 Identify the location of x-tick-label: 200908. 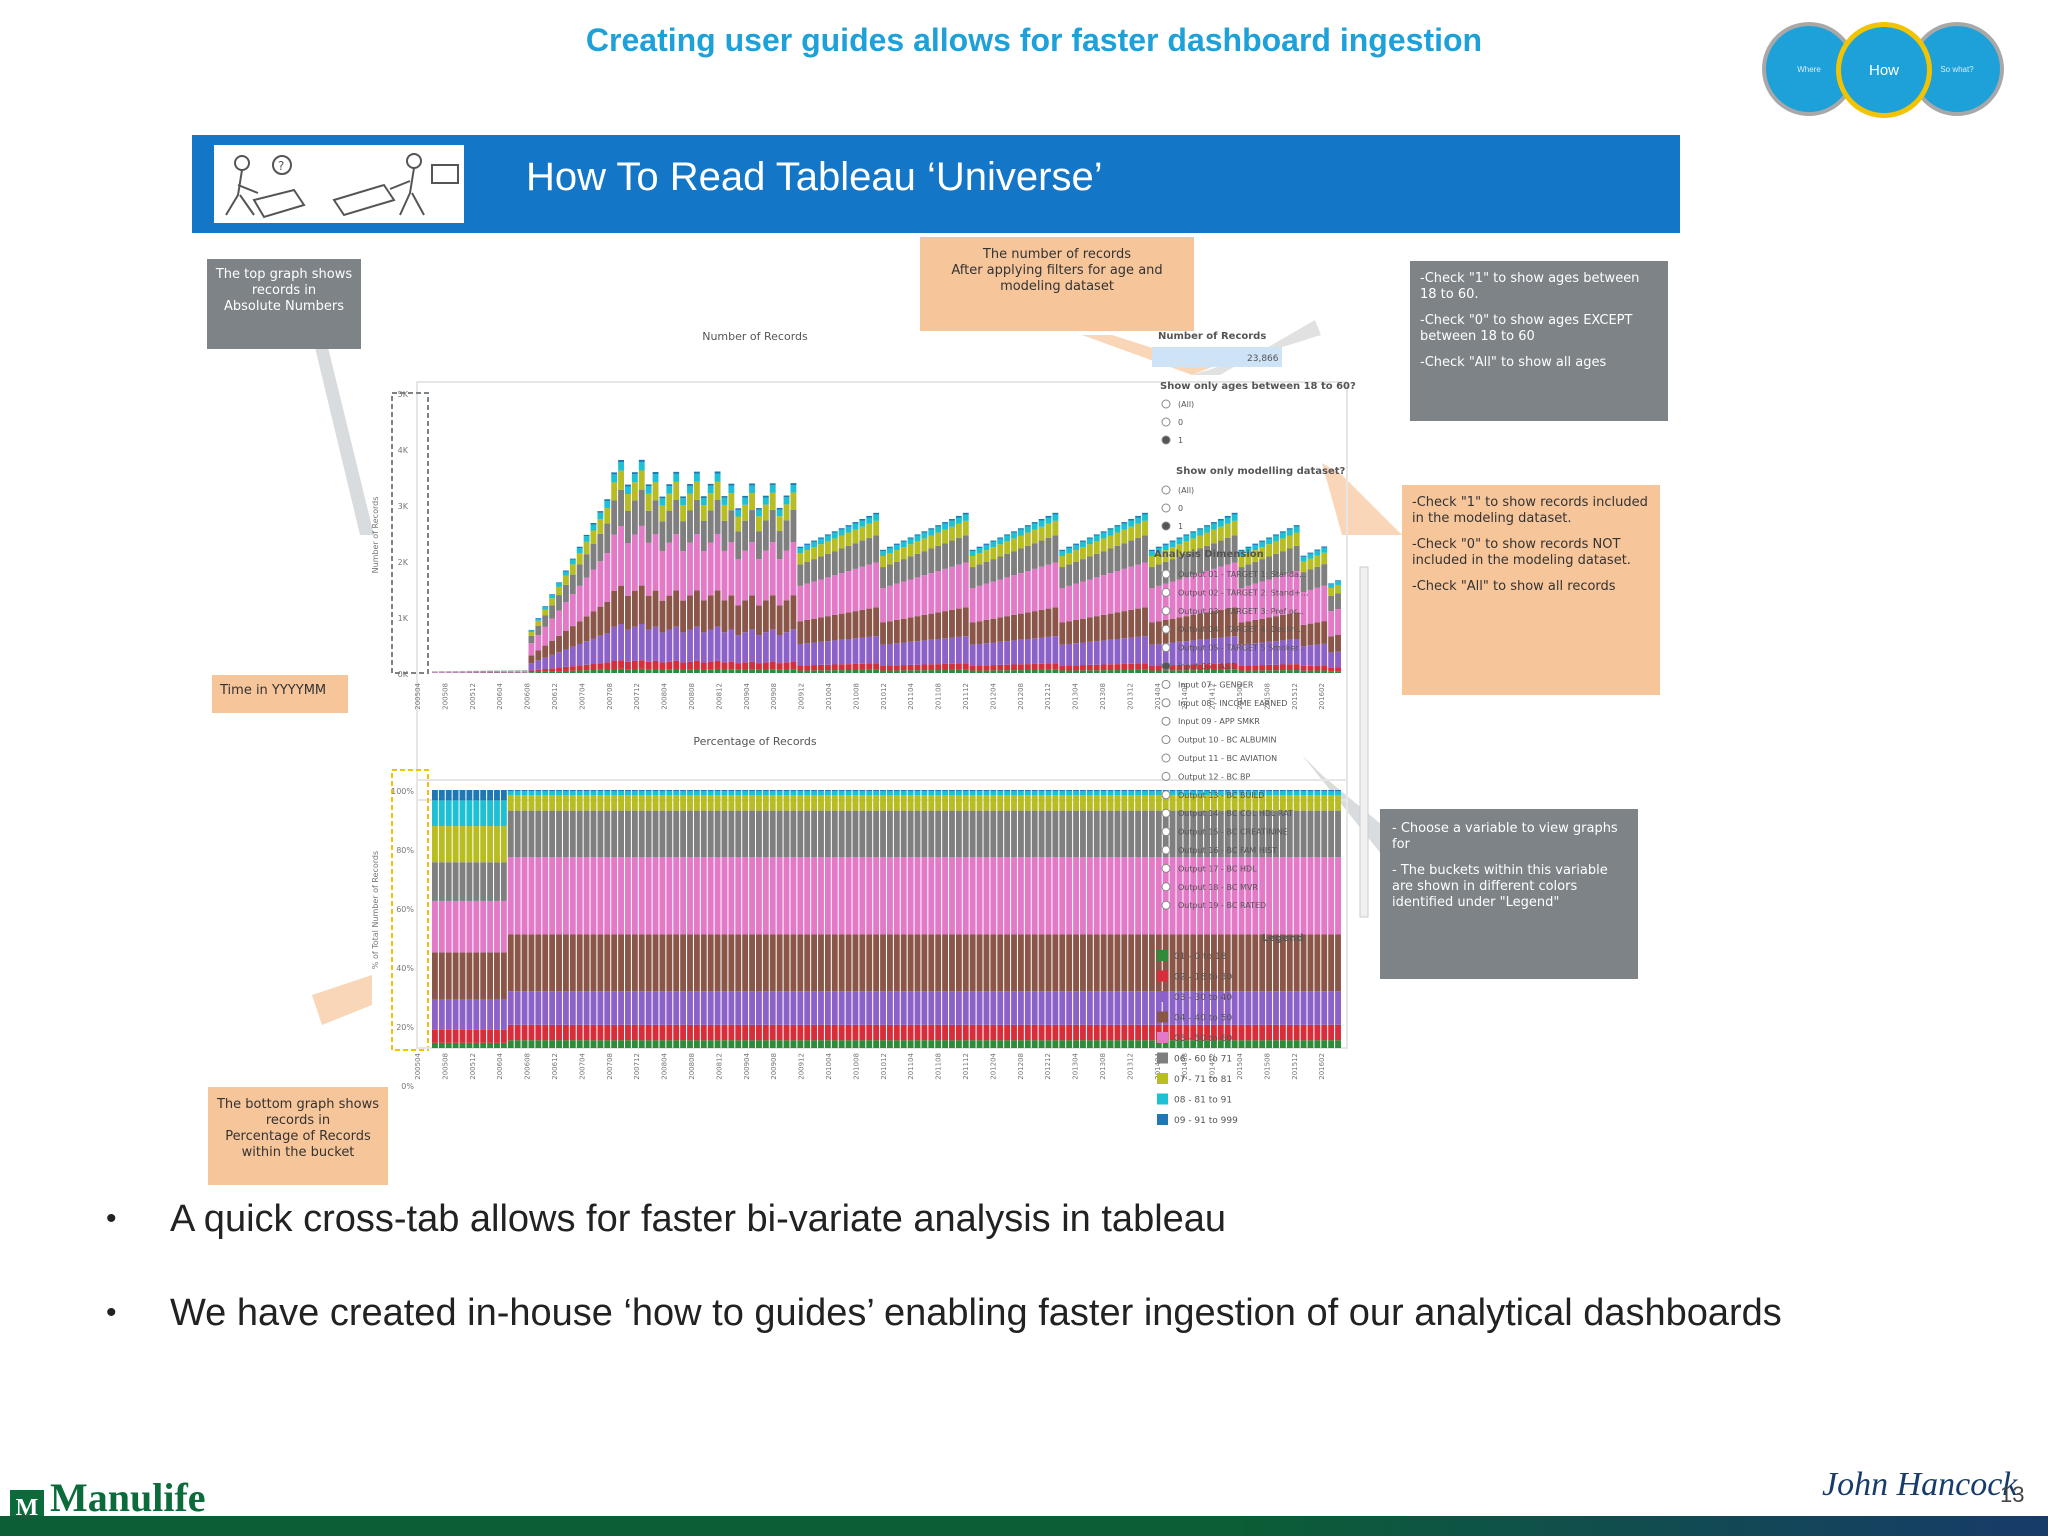
(774, 696).